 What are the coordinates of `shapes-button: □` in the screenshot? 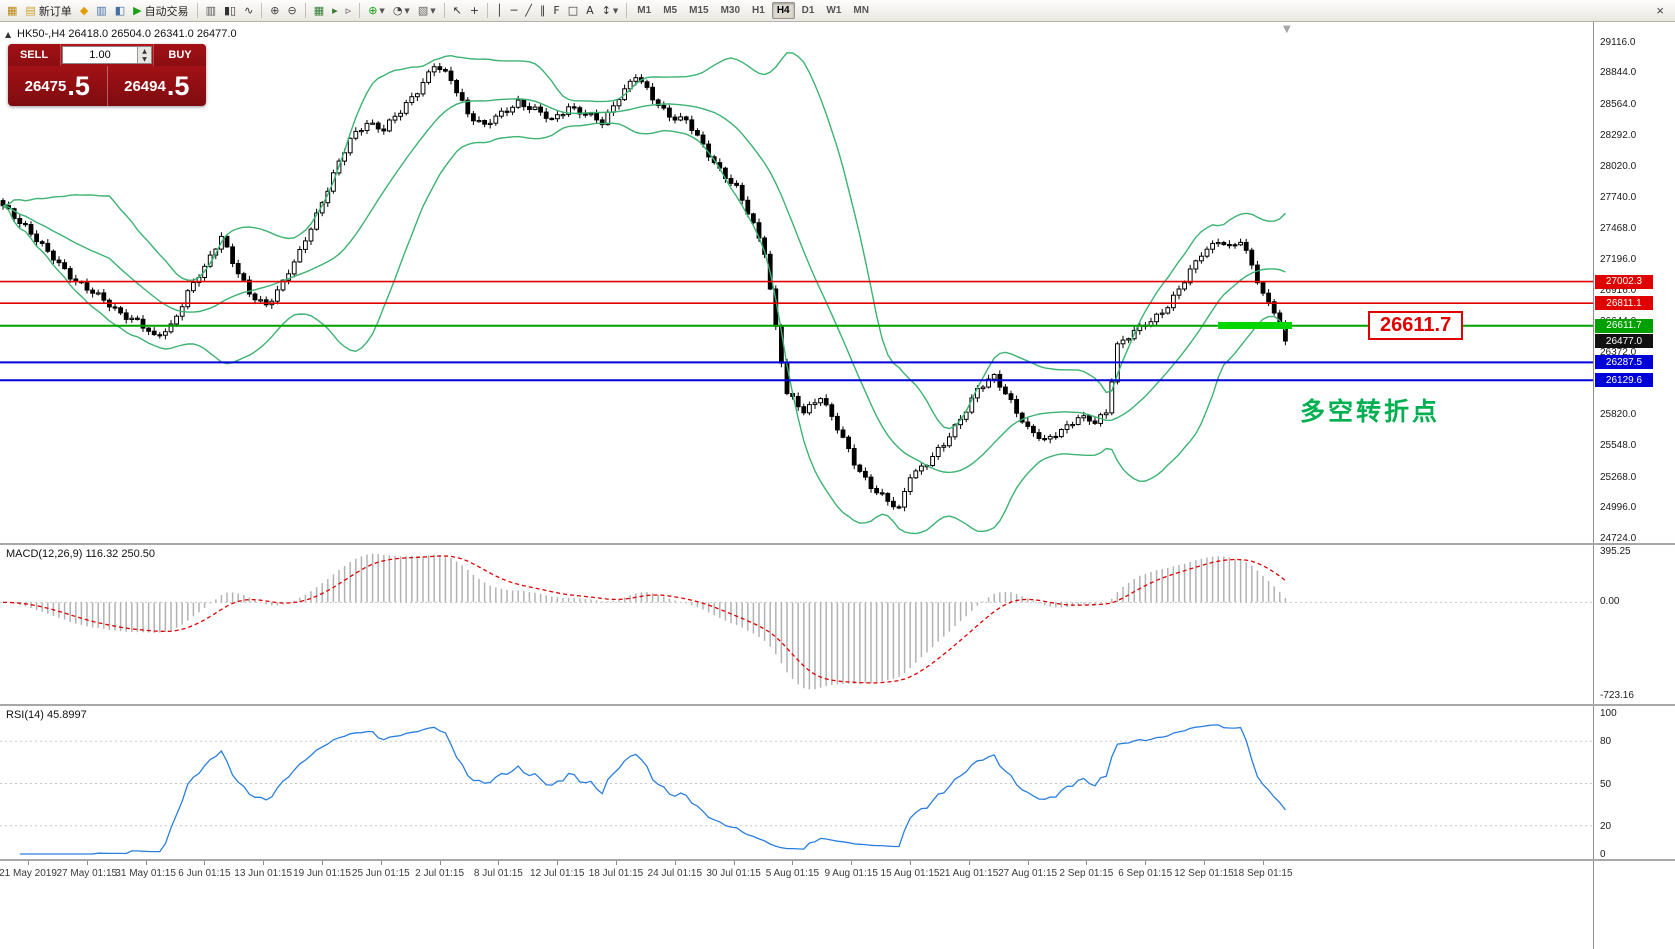 It's located at (573, 11).